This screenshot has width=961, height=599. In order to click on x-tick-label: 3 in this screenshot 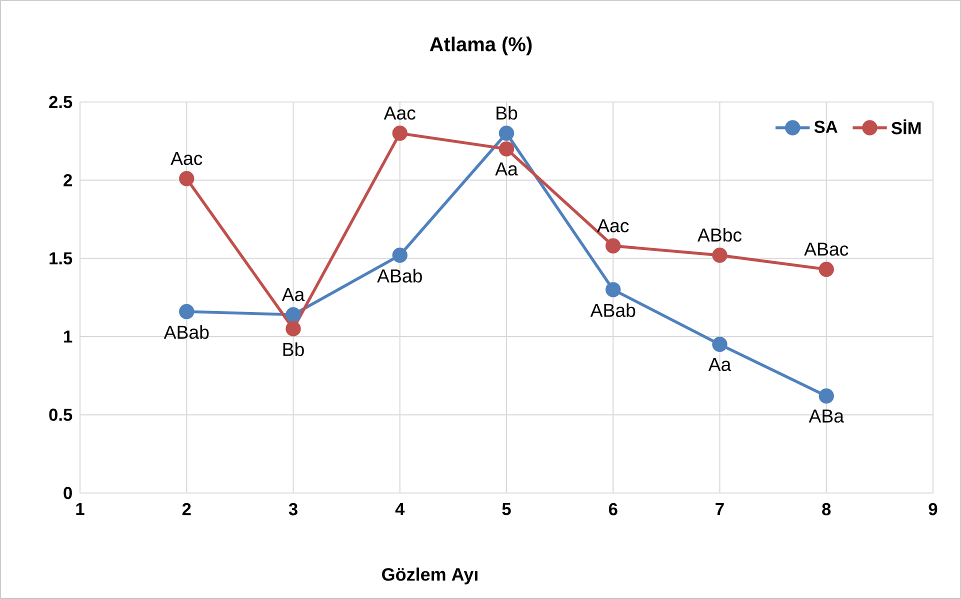, I will do `click(293, 509)`.